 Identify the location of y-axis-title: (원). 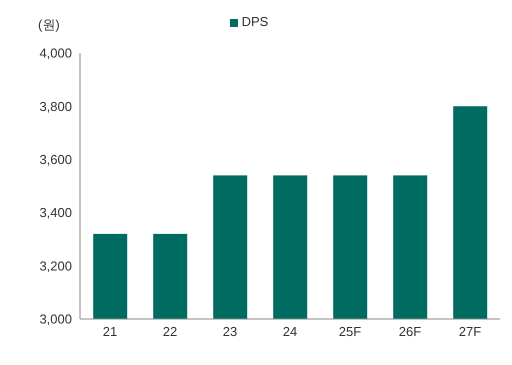
(49, 25).